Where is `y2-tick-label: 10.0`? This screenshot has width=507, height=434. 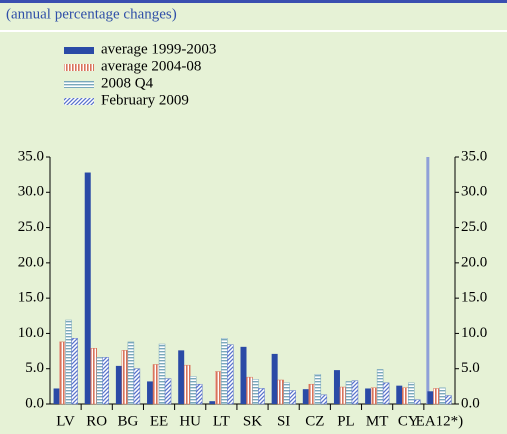
y2-tick-label: 10.0 is located at coordinates (474, 333).